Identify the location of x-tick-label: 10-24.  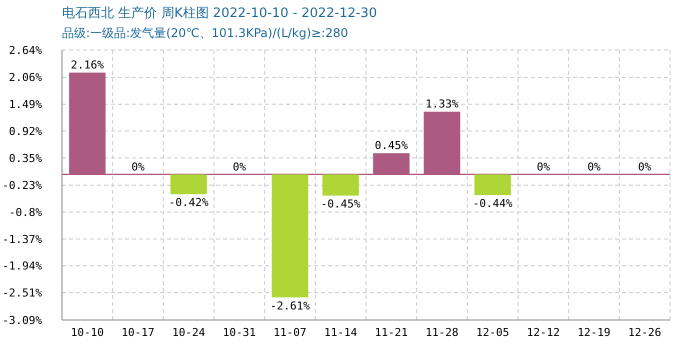
(189, 332).